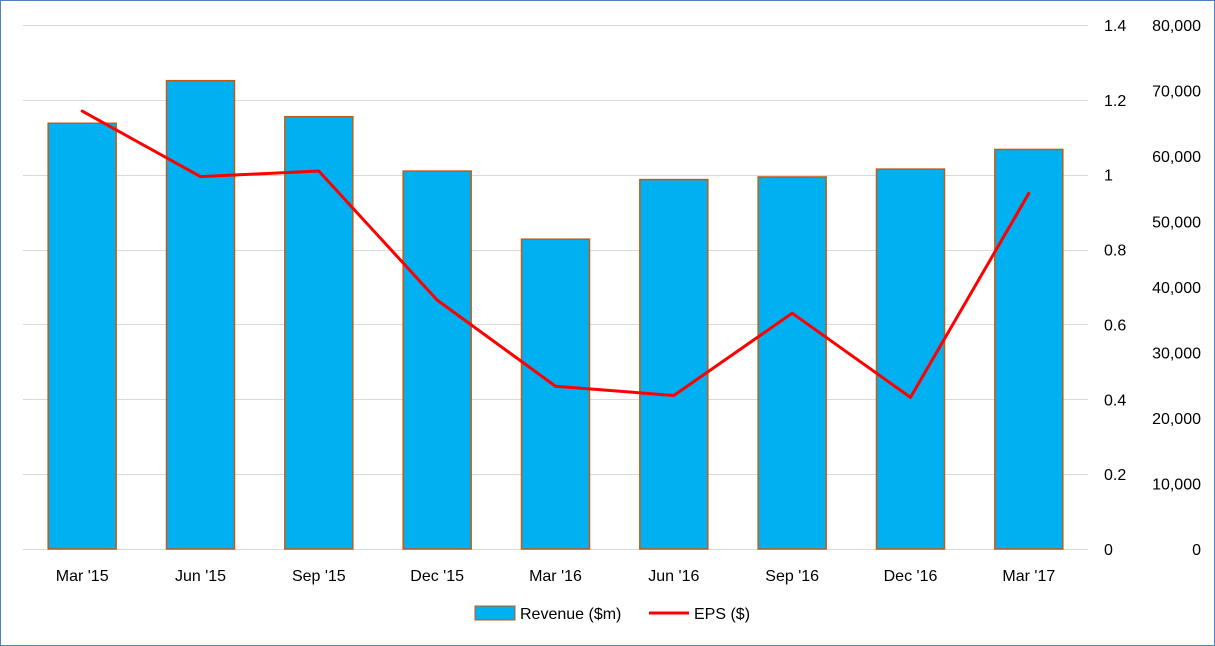 Image resolution: width=1215 pixels, height=646 pixels. What do you see at coordinates (200, 576) in the screenshot?
I see `x-tick-label: Jun '15` at bounding box center [200, 576].